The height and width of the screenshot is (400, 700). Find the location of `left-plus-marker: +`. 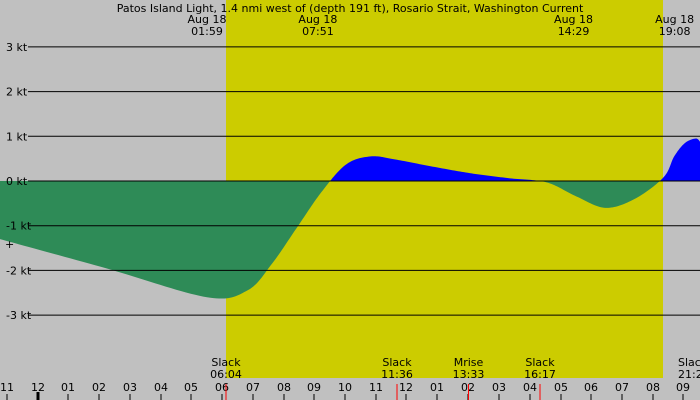

left-plus-marker: + is located at coordinates (9, 244).